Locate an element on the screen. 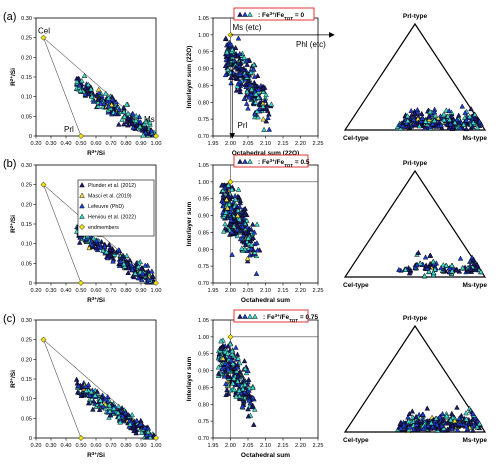 Image resolution: width=500 pixels, height=469 pixels. ratio-sup: 3+ is located at coordinates (273, 160).